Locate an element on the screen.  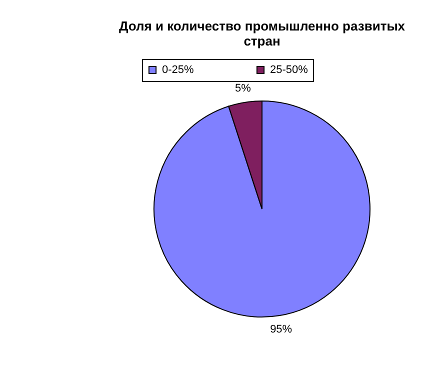
chart-title: Доля и количество промышленно развитых стран is located at coordinates (262, 33).